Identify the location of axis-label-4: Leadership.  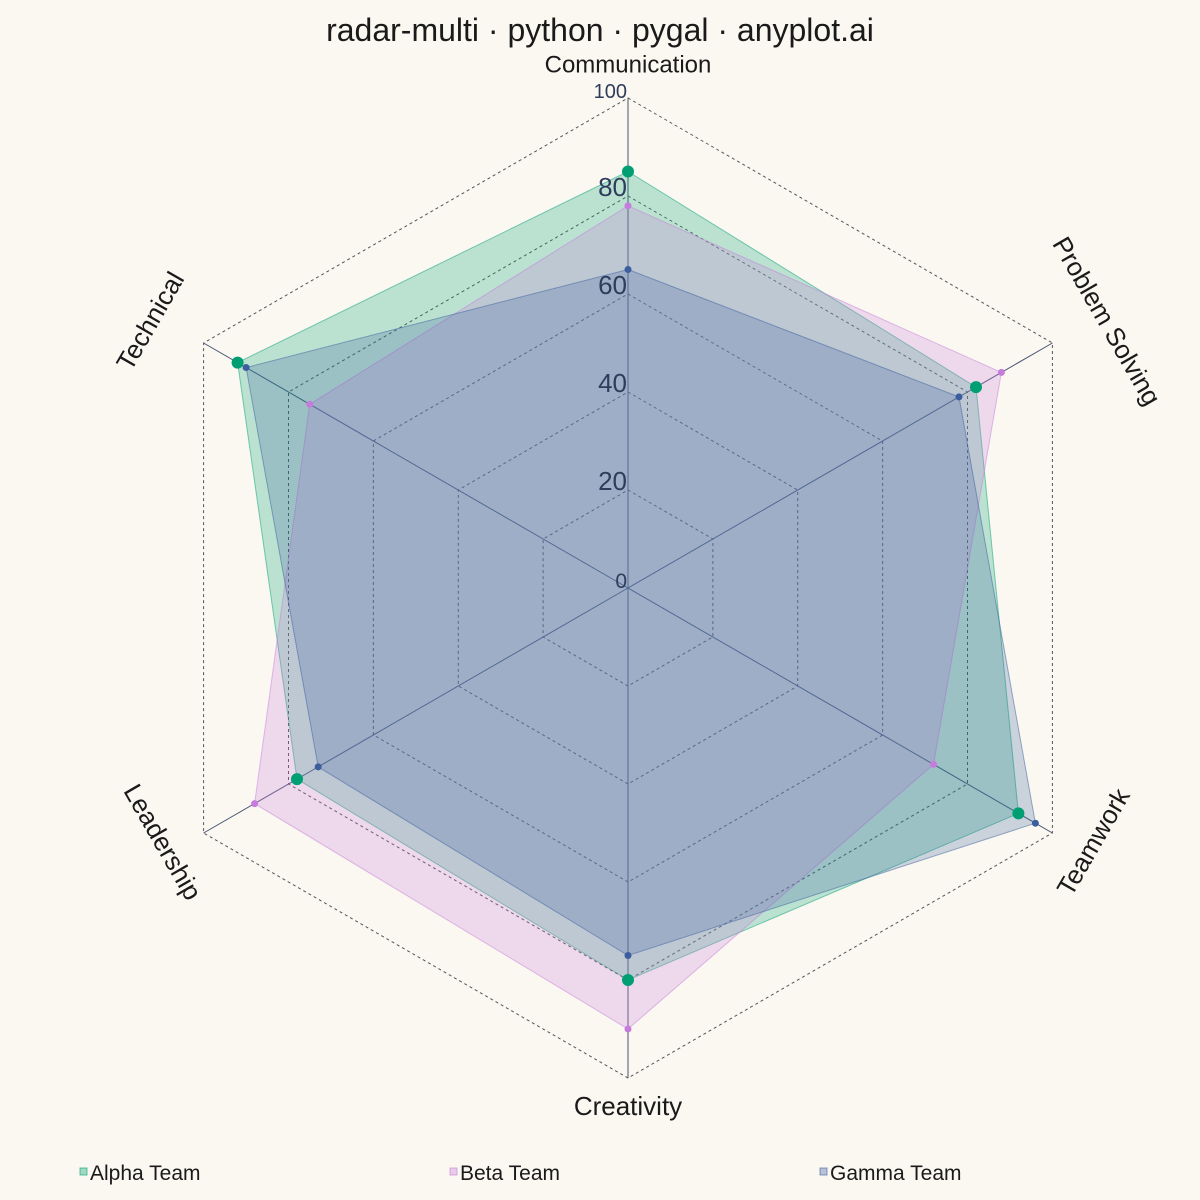
(163, 842).